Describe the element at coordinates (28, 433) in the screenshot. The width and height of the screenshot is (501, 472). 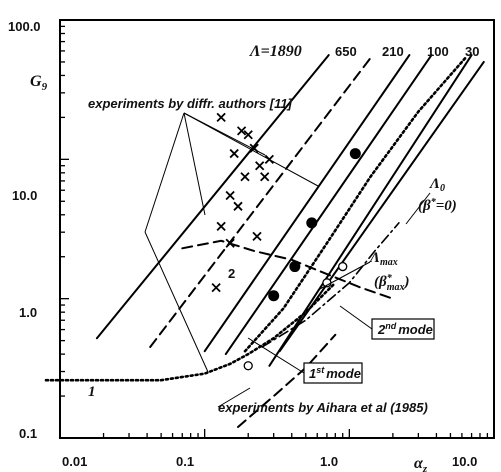
I see `y-tick-label-0.1: 0.1` at that location.